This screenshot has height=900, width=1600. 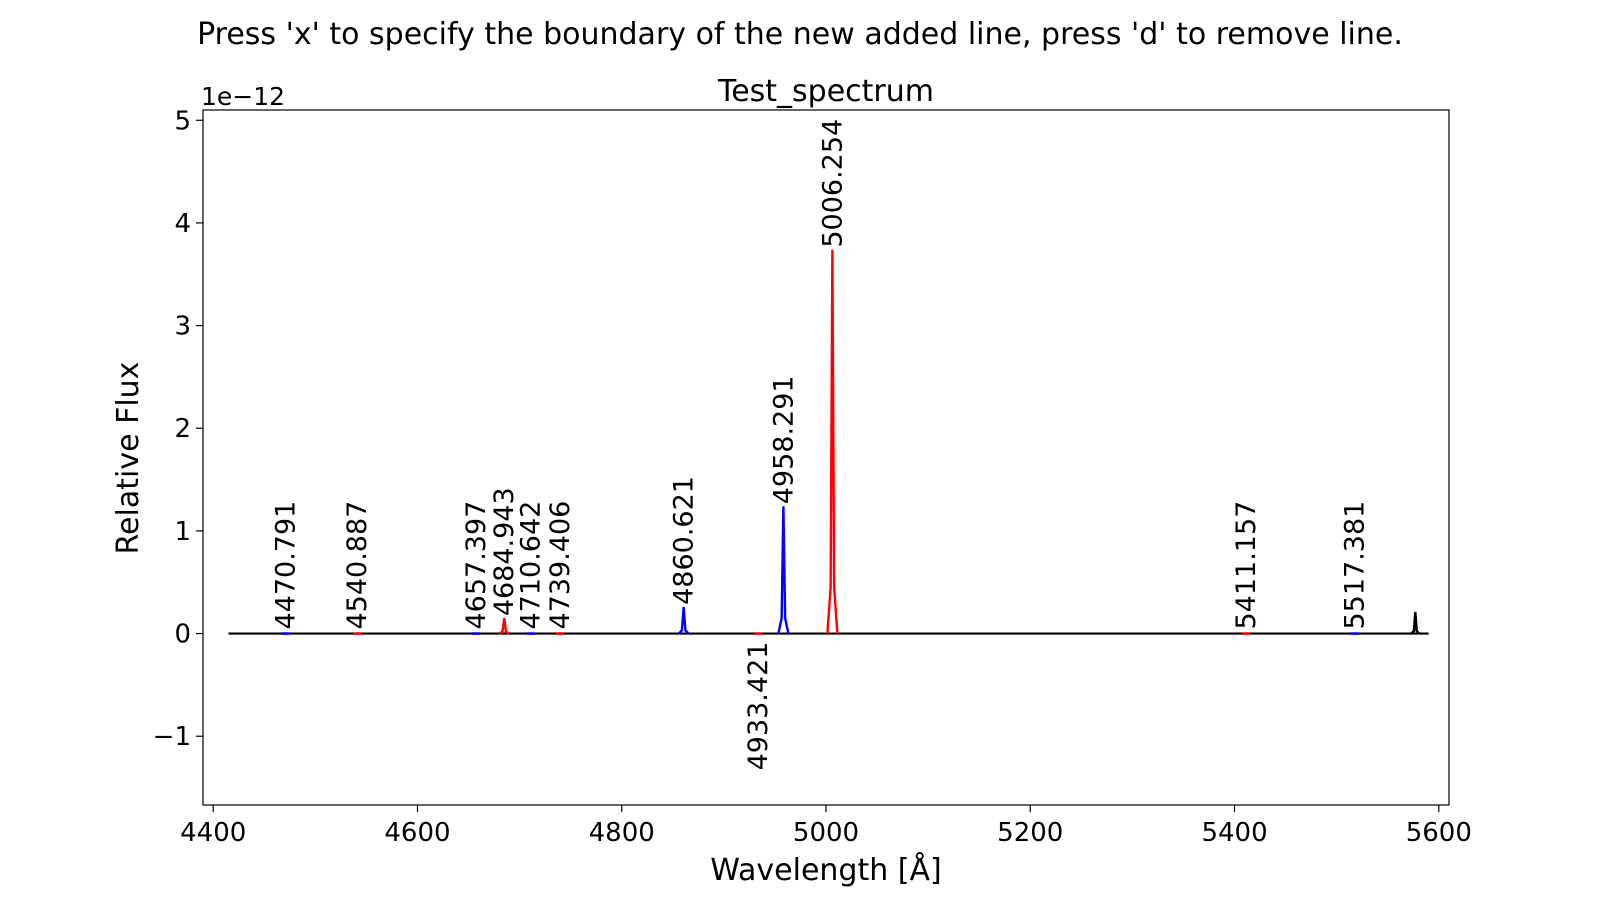 What do you see at coordinates (1354, 565) in the screenshot?
I see `line-wavelength-label: 5517.381` at bounding box center [1354, 565].